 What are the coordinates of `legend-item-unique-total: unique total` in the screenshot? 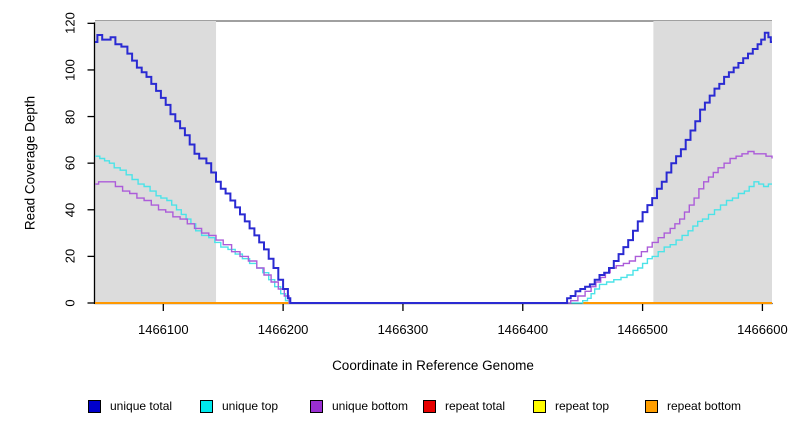 It's located at (130, 406).